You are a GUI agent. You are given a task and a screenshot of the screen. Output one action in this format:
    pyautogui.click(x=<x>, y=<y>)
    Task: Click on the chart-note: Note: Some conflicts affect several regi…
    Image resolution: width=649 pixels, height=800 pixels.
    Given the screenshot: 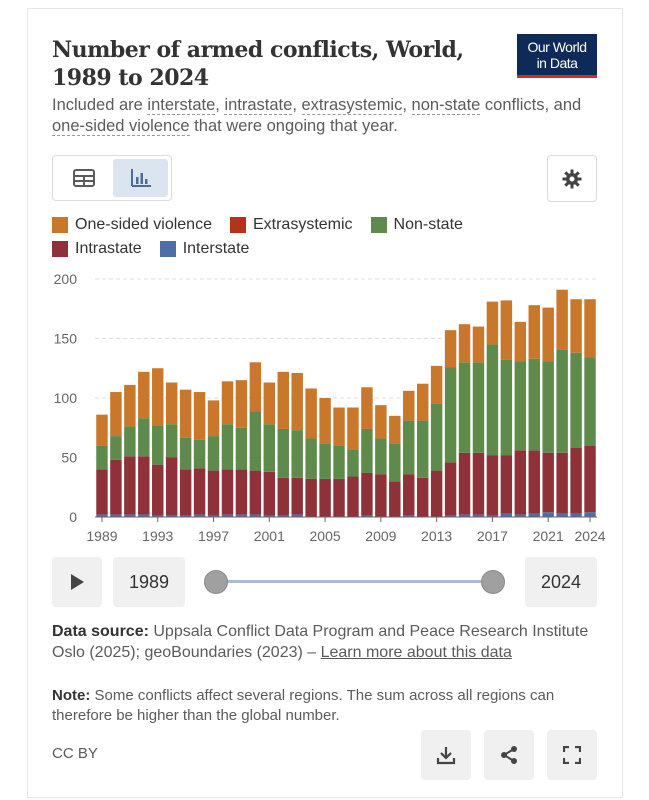 What is the action you would take?
    pyautogui.click(x=322, y=706)
    